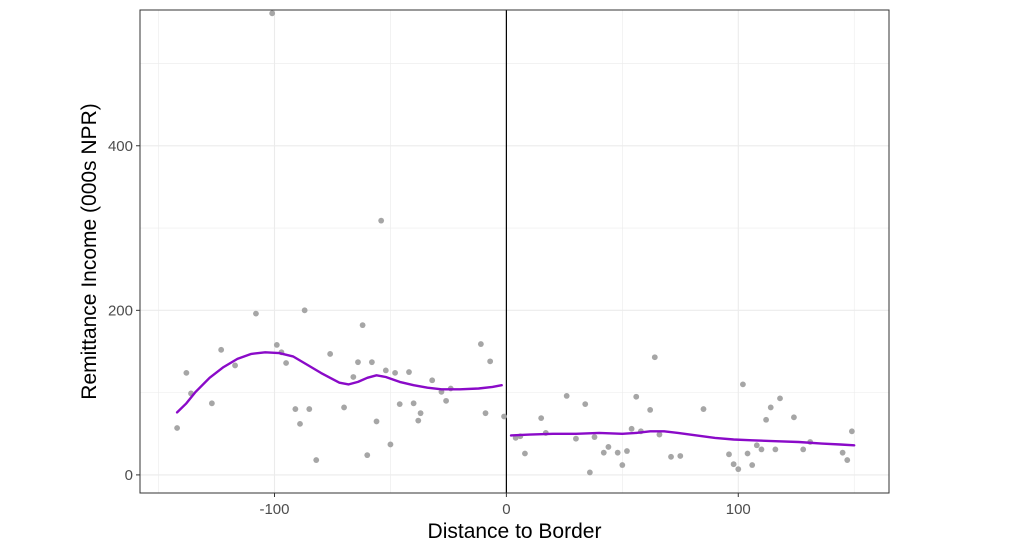 The height and width of the screenshot is (550, 1012). What do you see at coordinates (506, 509) in the screenshot?
I see `x-tick-label: 0` at bounding box center [506, 509].